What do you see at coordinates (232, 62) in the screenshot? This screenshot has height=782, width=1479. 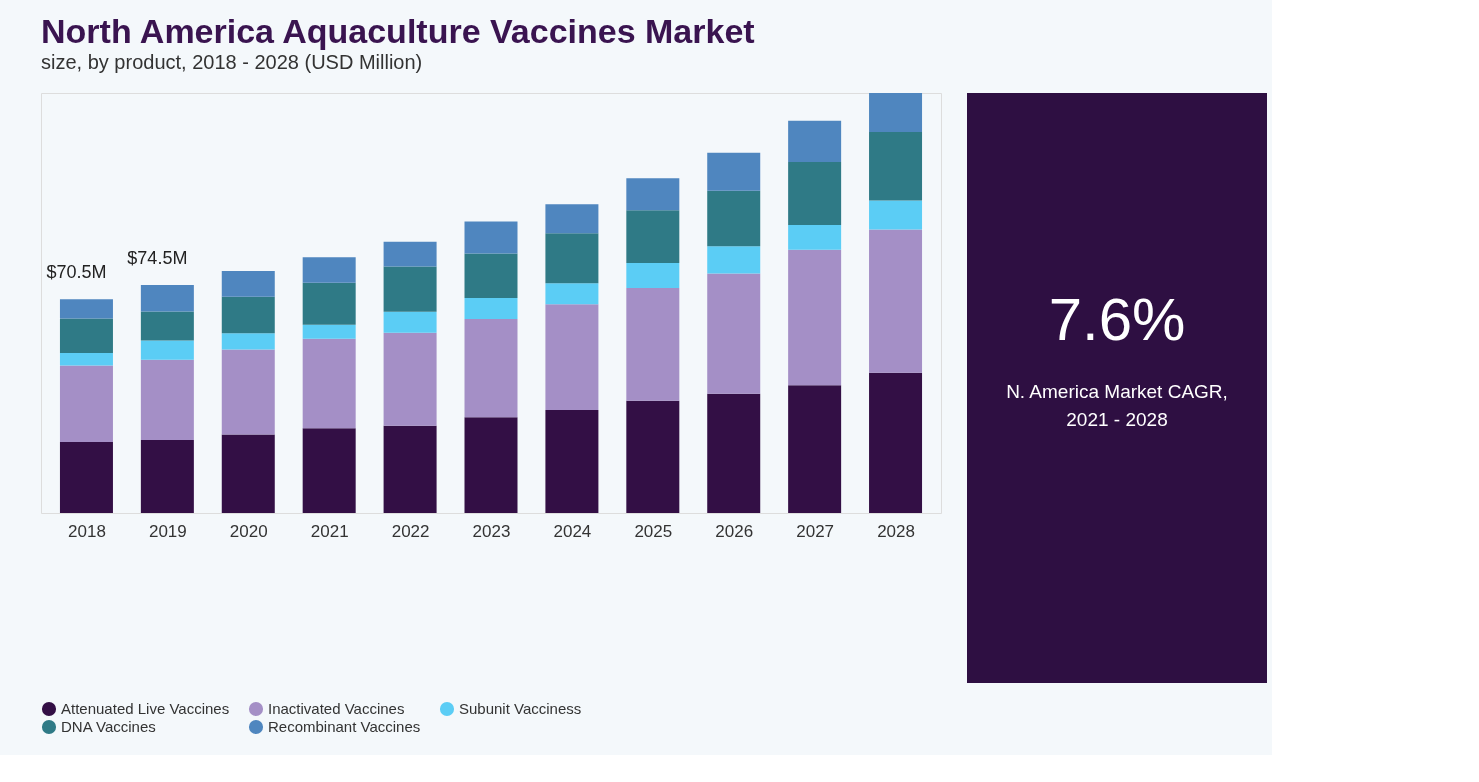 I see `chart-subtitle: size, by product, 2018 - 2028 (USD Million)` at bounding box center [232, 62].